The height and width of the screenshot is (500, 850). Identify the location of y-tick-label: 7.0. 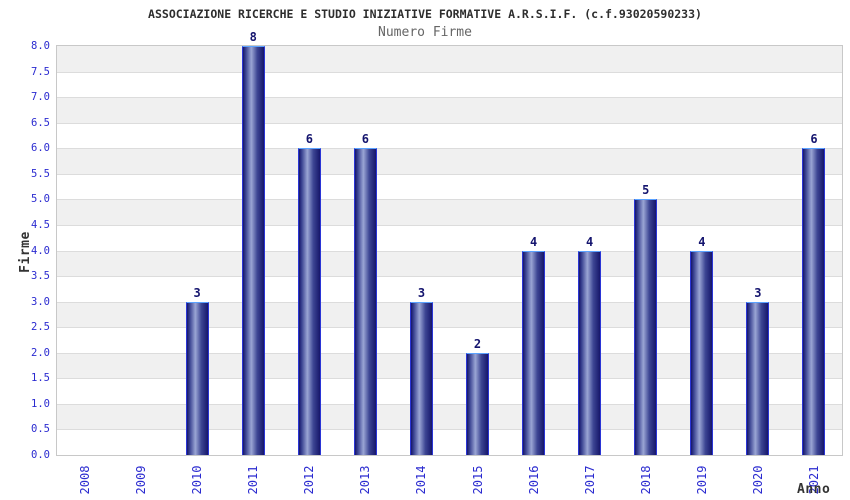
(40, 97).